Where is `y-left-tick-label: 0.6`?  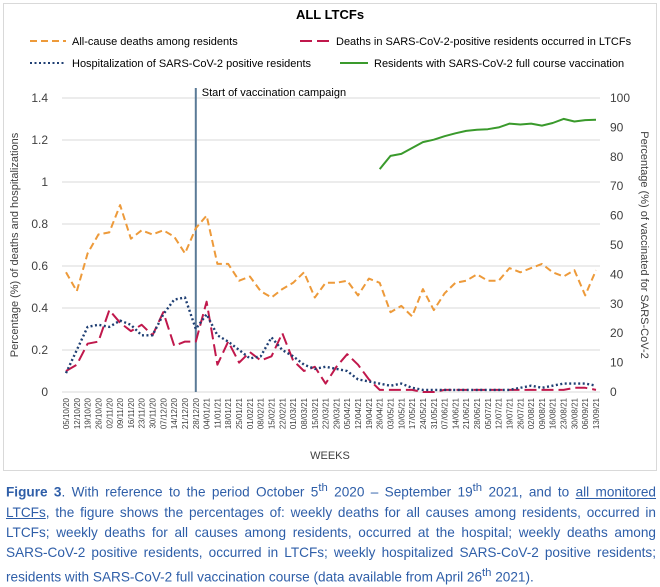 y-left-tick-label: 0.6 is located at coordinates (39, 266).